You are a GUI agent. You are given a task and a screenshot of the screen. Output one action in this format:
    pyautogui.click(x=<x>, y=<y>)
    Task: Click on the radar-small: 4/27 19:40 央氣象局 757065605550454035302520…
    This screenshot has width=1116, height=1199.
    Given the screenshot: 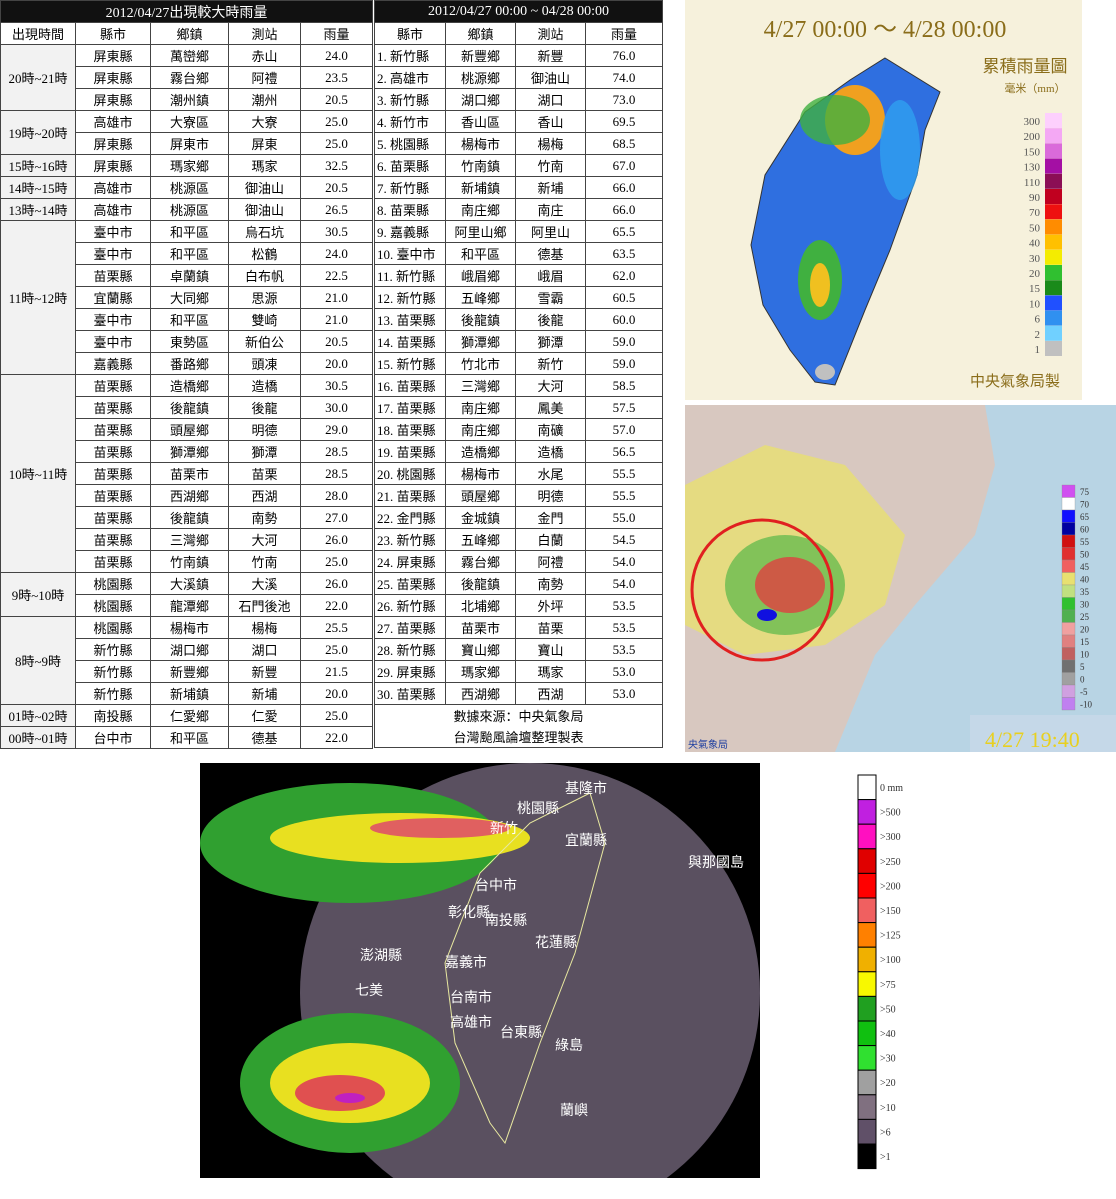 What is the action you would take?
    pyautogui.click(x=900, y=578)
    